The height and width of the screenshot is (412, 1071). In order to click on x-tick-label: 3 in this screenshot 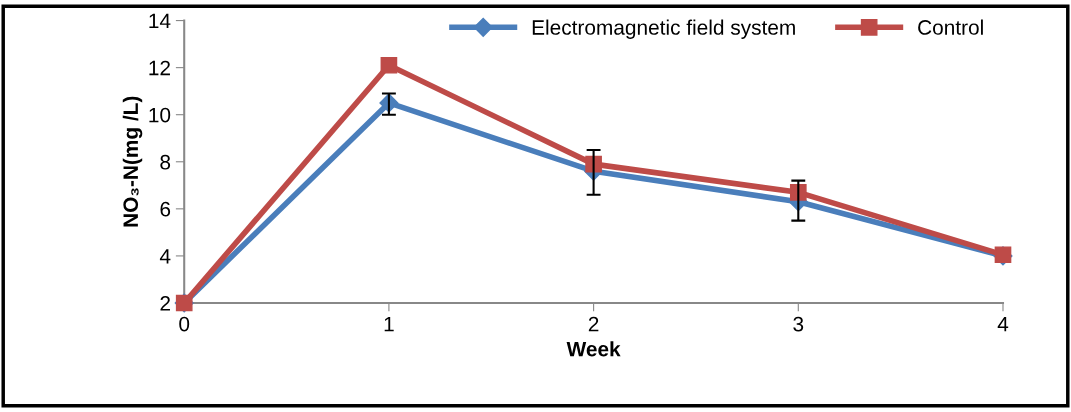, I will do `click(798, 324)`.